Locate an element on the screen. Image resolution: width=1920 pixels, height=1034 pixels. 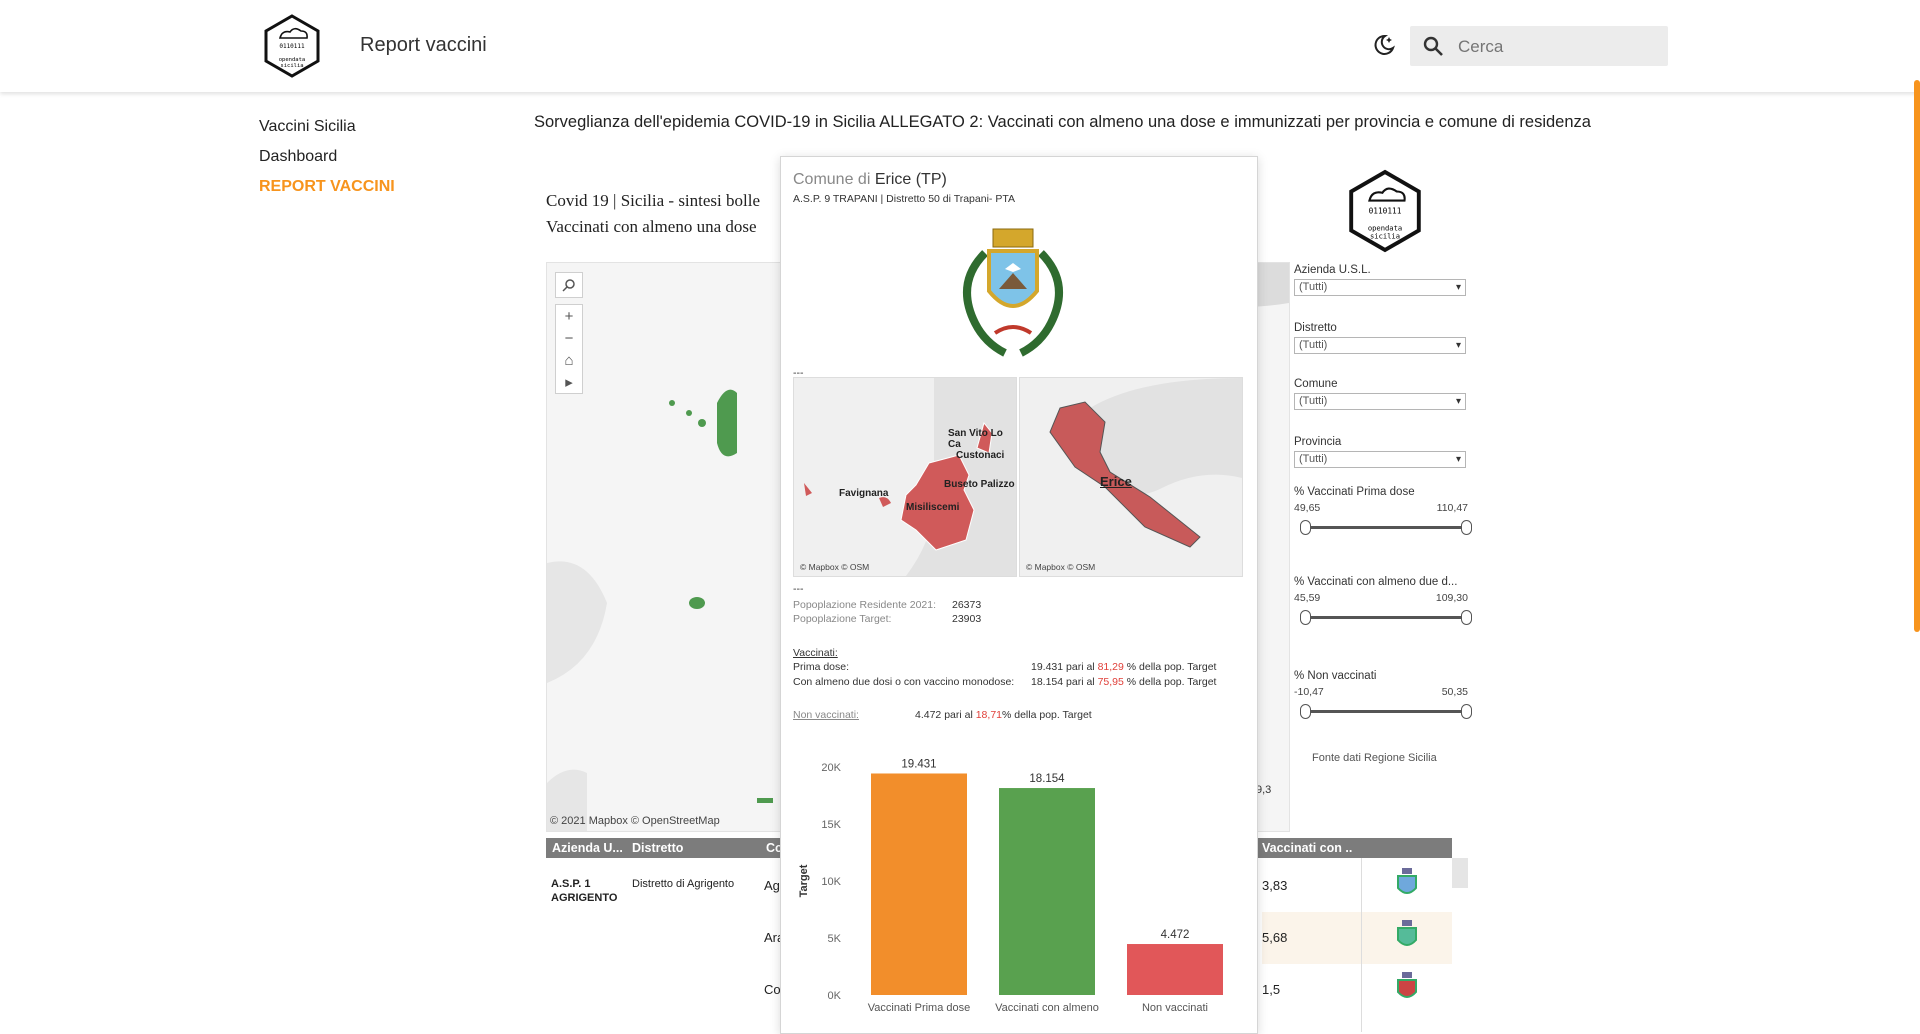
search-icon is located at coordinates (1433, 46).